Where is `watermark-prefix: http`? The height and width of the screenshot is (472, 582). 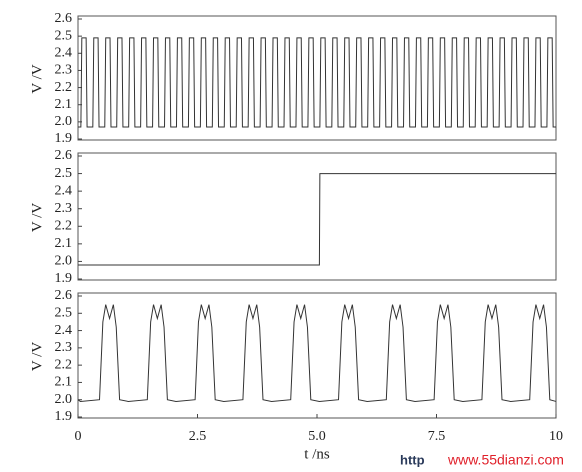 watermark-prefix: http is located at coordinates (412, 459).